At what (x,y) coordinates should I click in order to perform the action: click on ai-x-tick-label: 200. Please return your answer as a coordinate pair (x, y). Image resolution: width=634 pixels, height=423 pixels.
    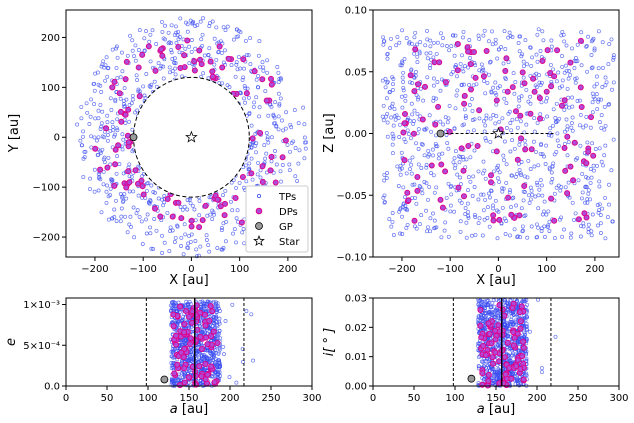
    Looking at the image, I should click on (536, 398).